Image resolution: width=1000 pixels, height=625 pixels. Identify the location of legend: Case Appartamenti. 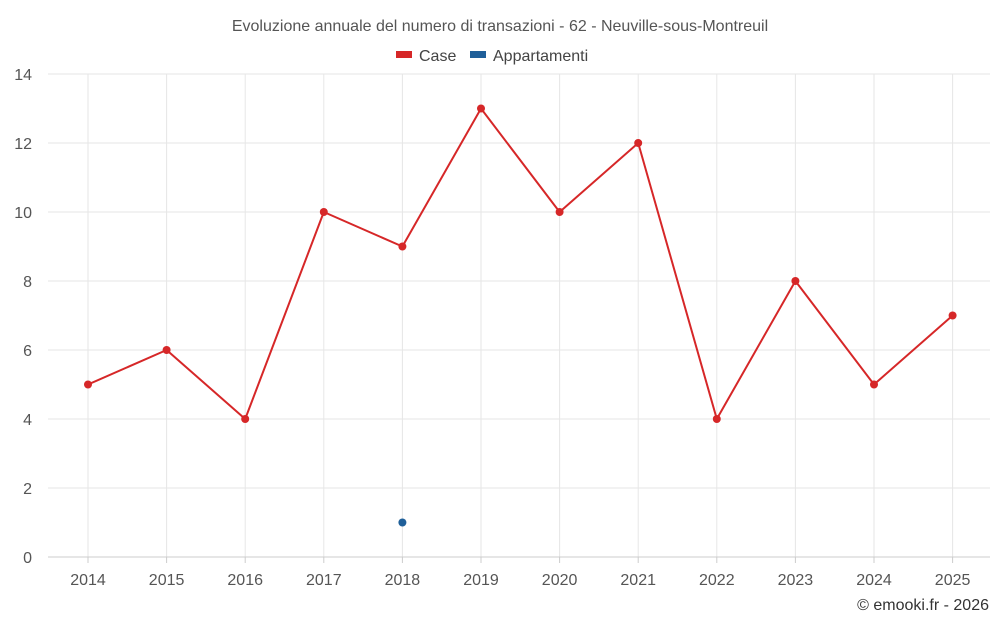
(492, 56).